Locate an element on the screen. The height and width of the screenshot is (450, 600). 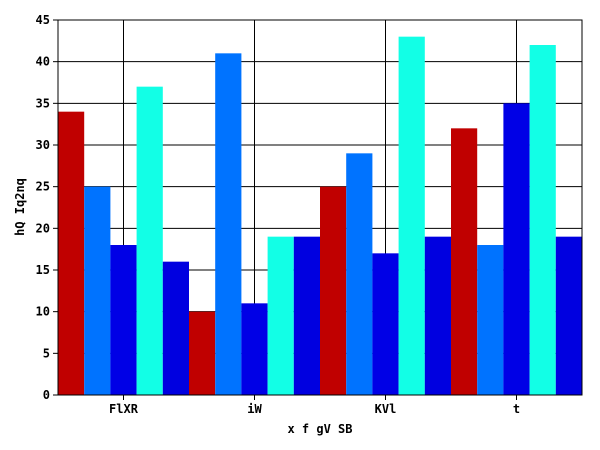
x-tick-label: t is located at coordinates (516, 409).